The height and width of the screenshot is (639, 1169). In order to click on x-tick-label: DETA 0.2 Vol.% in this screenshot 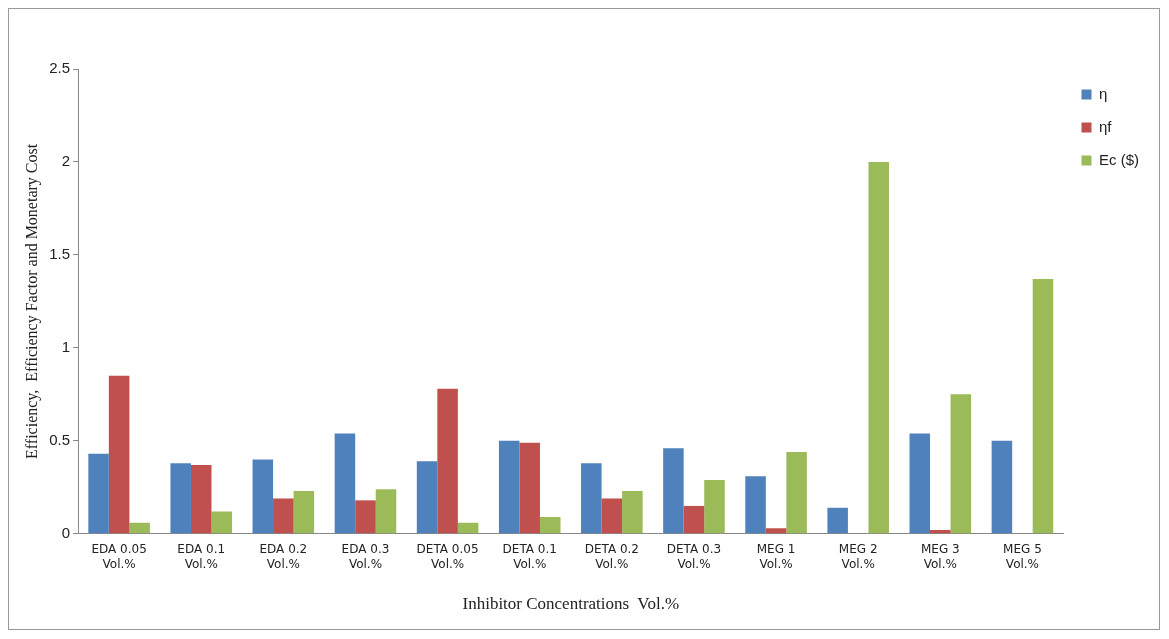, I will do `click(611, 556)`.